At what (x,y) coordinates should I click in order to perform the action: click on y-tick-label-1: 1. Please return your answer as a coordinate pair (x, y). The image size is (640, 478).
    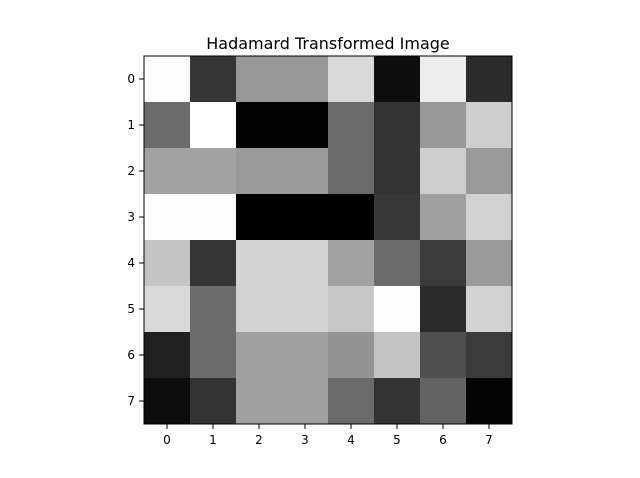
    Looking at the image, I should click on (131, 125).